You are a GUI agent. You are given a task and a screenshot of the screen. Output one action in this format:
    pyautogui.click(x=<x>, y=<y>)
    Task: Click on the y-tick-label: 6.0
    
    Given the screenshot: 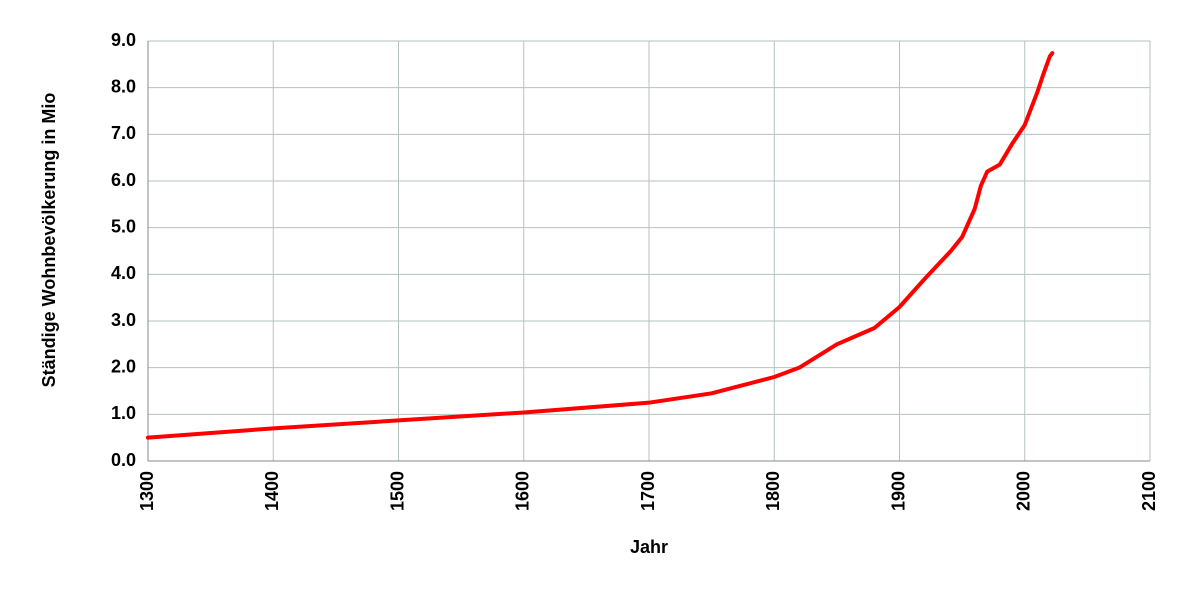 What is the action you would take?
    pyautogui.click(x=123, y=180)
    